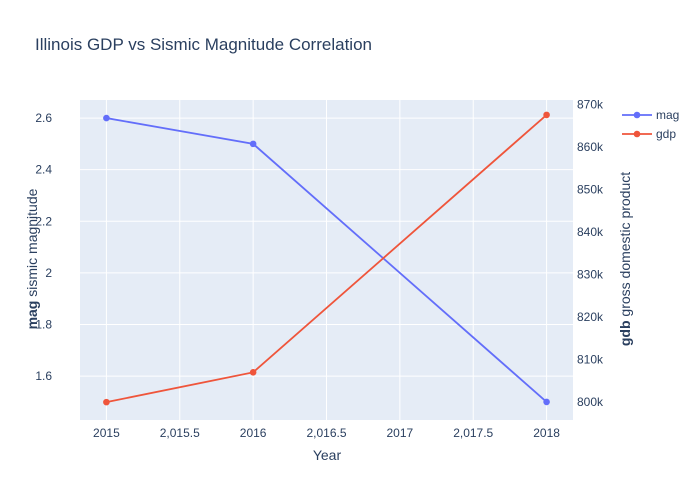 Image resolution: width=700 pixels, height=500 pixels. Describe the element at coordinates (590, 360) in the screenshot. I see `y-right-tick-label: 810k` at that location.